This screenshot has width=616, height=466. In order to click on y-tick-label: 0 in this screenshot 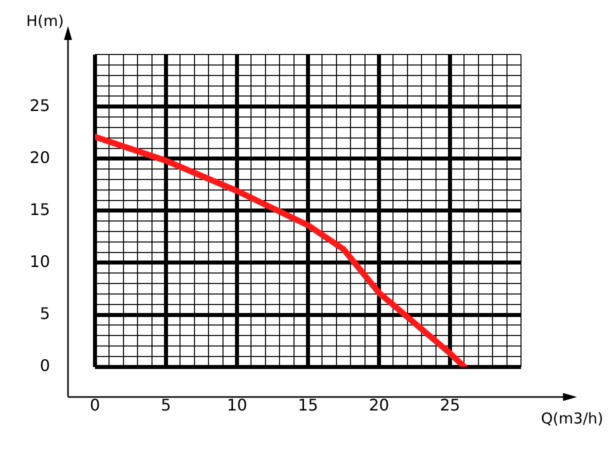, I will do `click(45, 365)`.